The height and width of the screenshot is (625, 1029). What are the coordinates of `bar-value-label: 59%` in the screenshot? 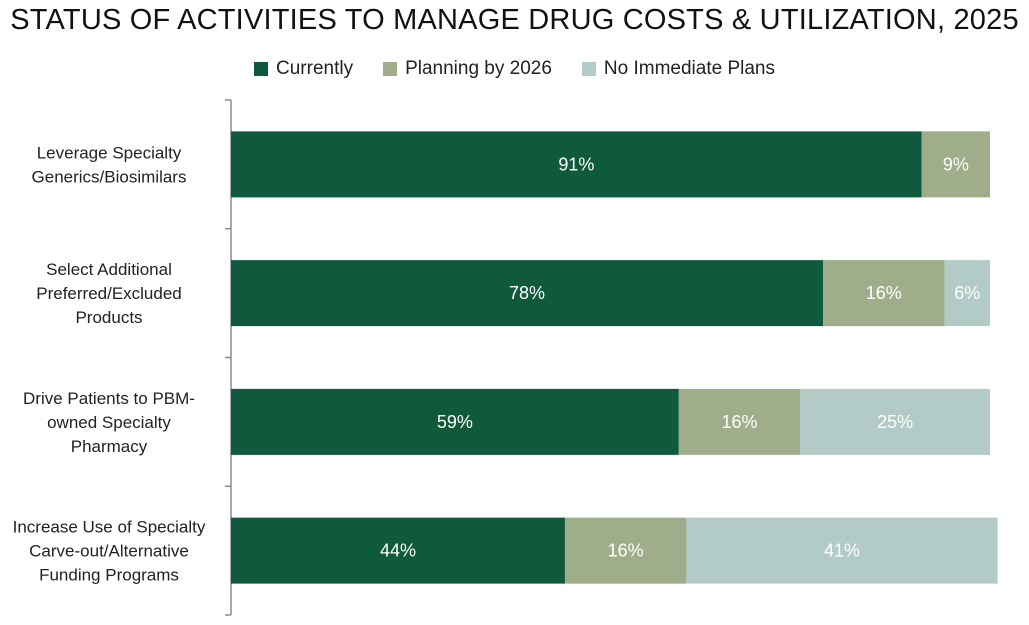 It's located at (455, 422).